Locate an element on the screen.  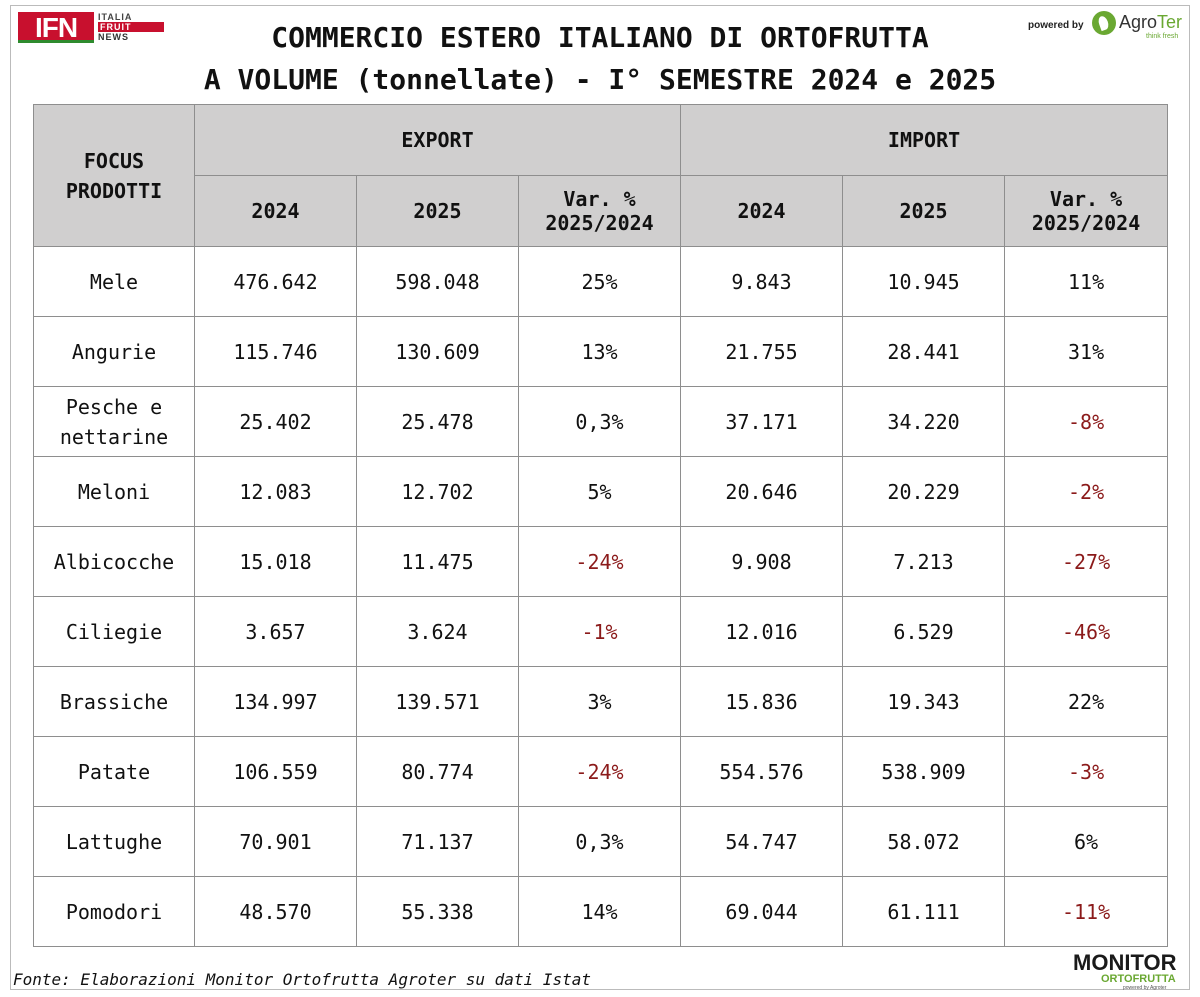
cell-exp-2024: 15.018 is located at coordinates (275, 561).